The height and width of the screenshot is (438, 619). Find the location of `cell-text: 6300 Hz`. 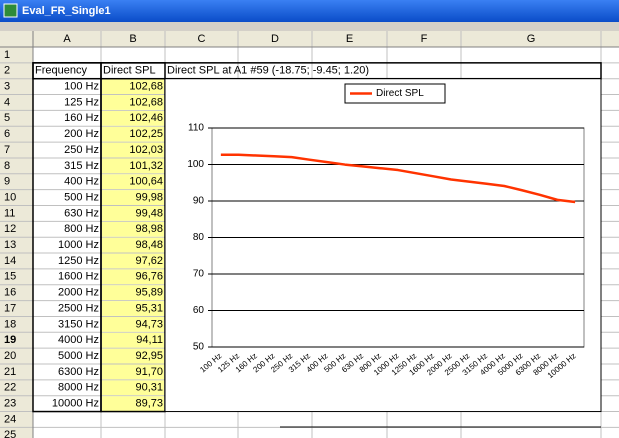

cell-text: 6300 Hz is located at coordinates (78, 372).